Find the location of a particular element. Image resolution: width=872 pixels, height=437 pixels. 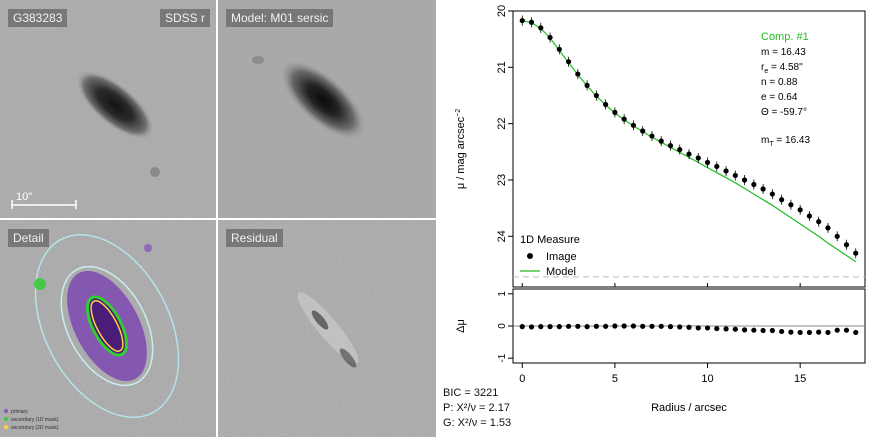

main-y-axis-title: μ / mag arcsec−2 is located at coordinates (461, 149).